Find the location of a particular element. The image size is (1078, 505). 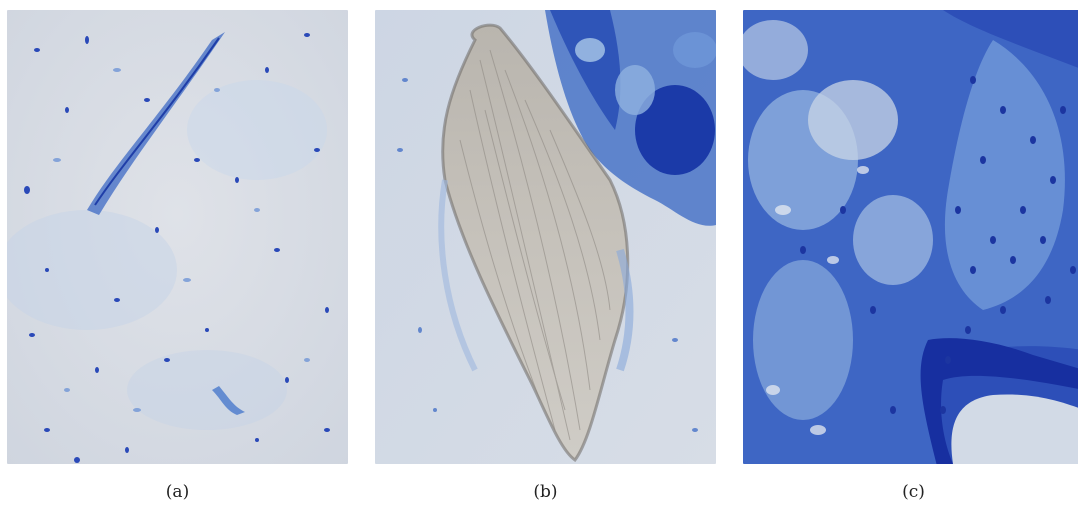

epithelium-band is located at coordinates (1004, 237).